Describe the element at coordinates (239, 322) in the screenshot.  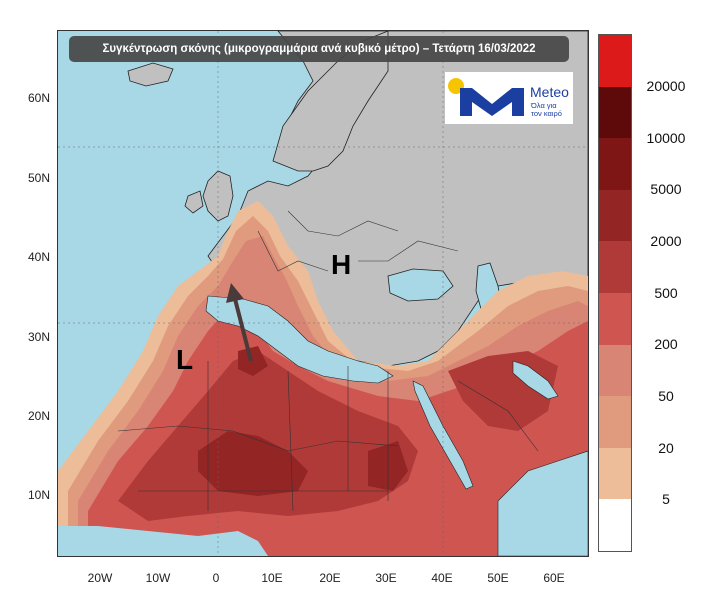
I see `dust-flow-arrow` at that location.